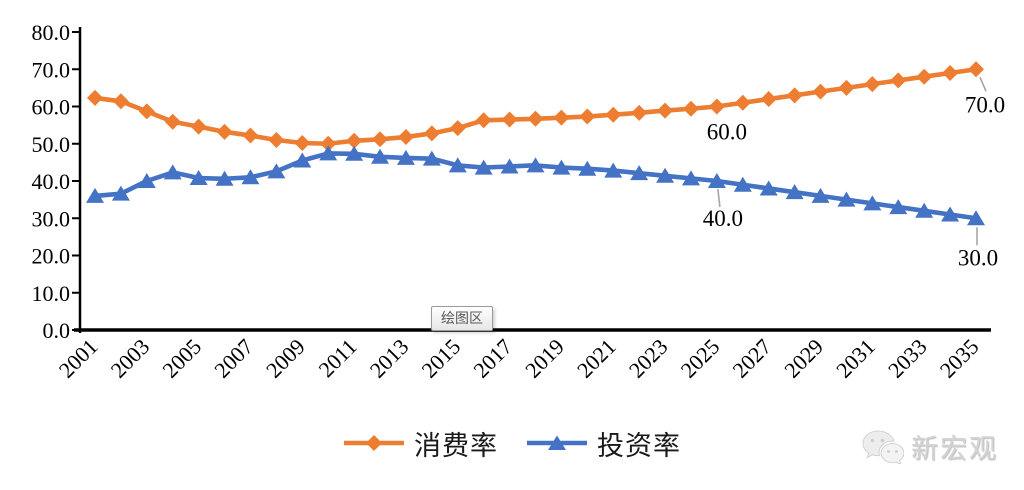  I want to click on consumption-rate-marker-2032, so click(898, 80).